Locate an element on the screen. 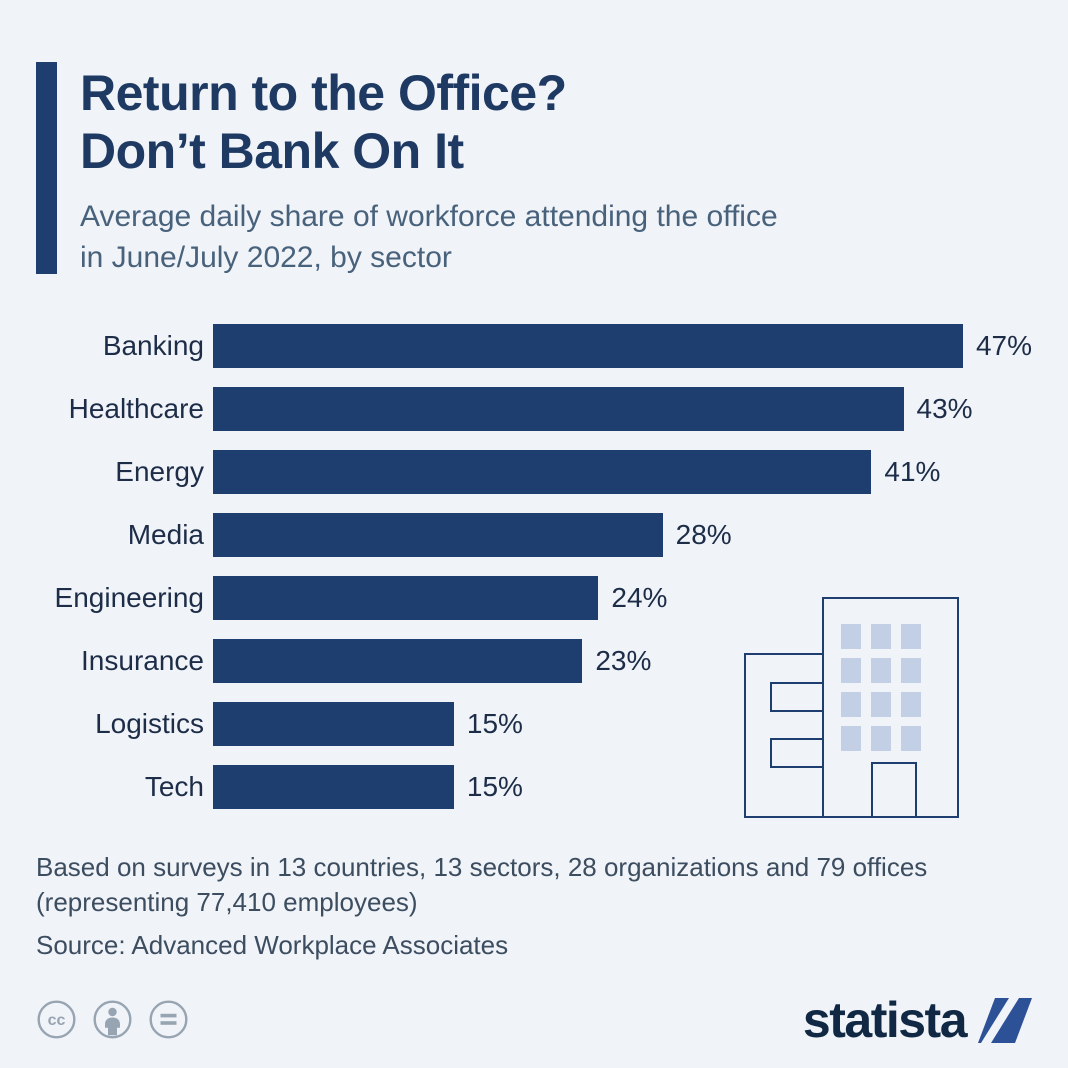 Image resolution: width=1068 pixels, height=1068 pixels. bottom-row: cc statista is located at coordinates (534, 1019).